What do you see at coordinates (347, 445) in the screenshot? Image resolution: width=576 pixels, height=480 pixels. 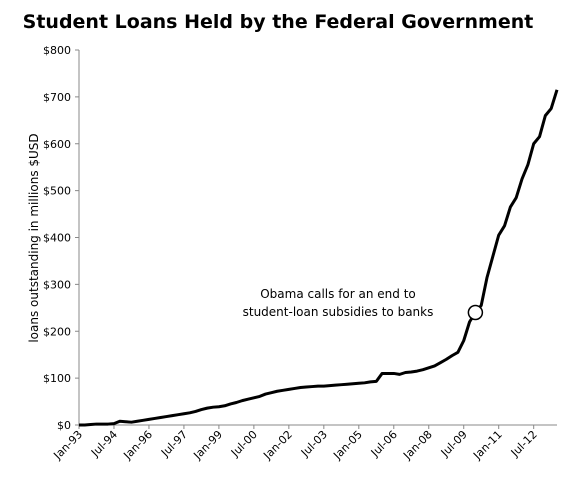 I see `x-tick-label: Jan-05` at bounding box center [347, 445].